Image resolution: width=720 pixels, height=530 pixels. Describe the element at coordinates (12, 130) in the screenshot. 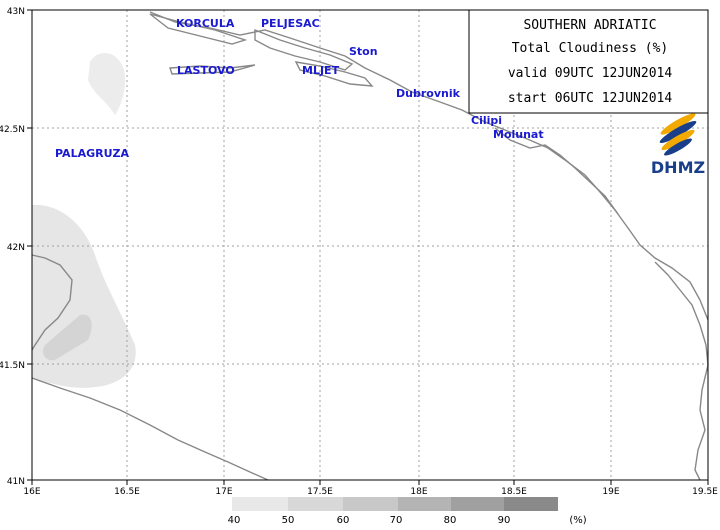

I see `lat-label-42-5n: 42.5N` at that location.